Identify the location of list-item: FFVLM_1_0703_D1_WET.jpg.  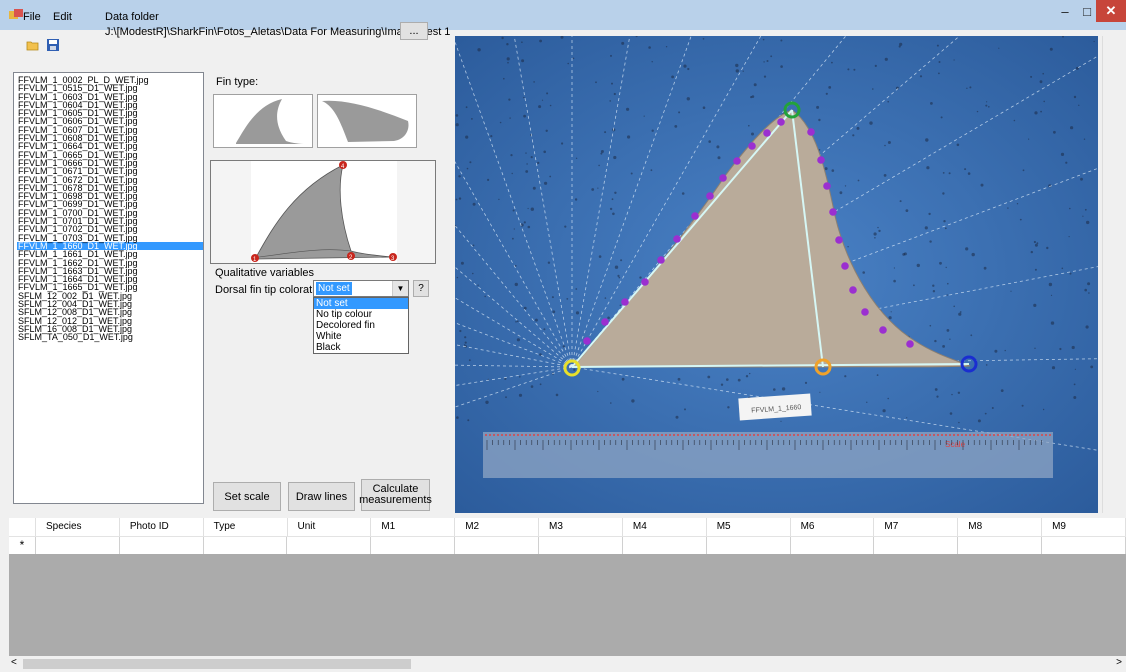
(78, 237).